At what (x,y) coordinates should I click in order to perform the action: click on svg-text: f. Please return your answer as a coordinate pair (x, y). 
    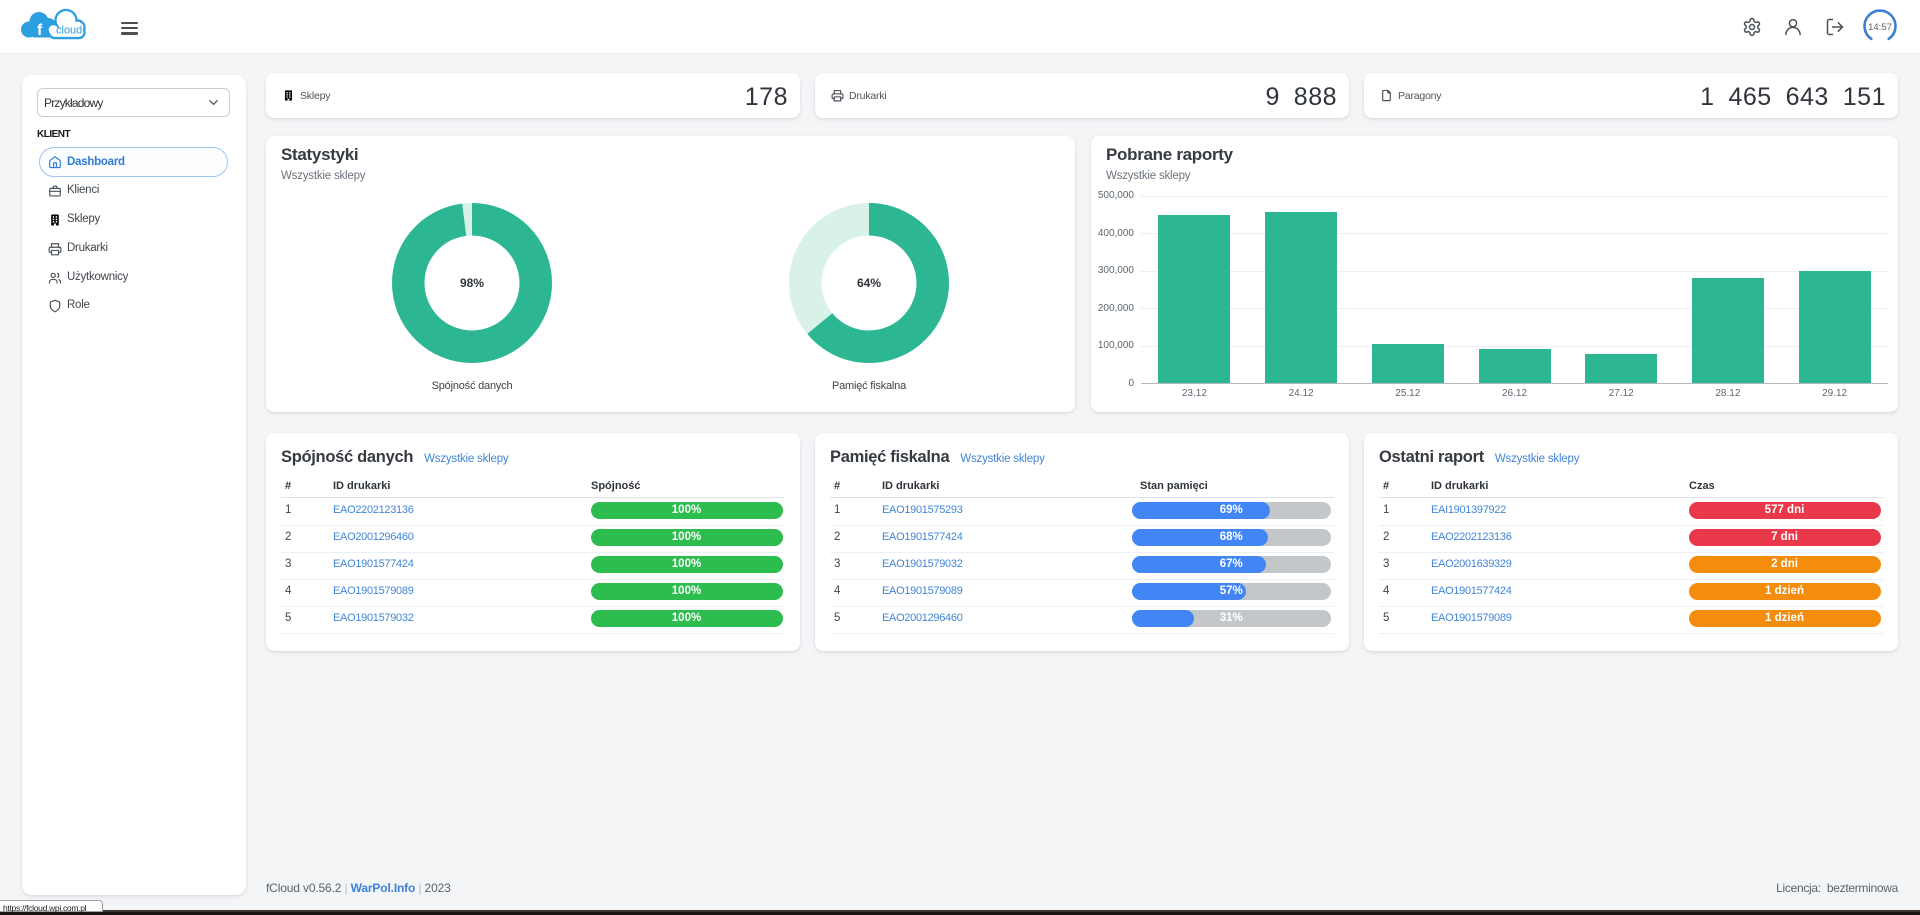
    Looking at the image, I should click on (40, 30).